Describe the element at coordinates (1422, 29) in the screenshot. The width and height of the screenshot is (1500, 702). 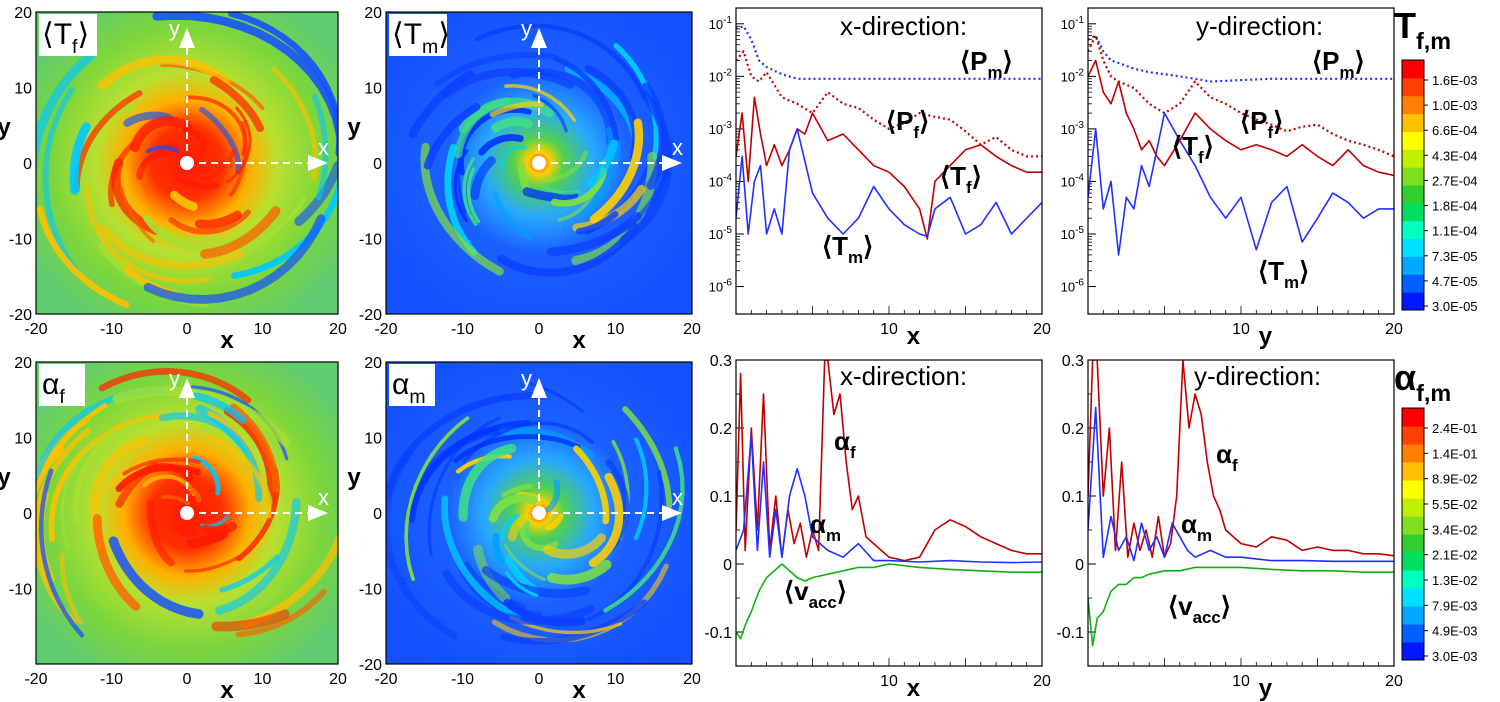
I see `colorbar-title: Tf,m` at that location.